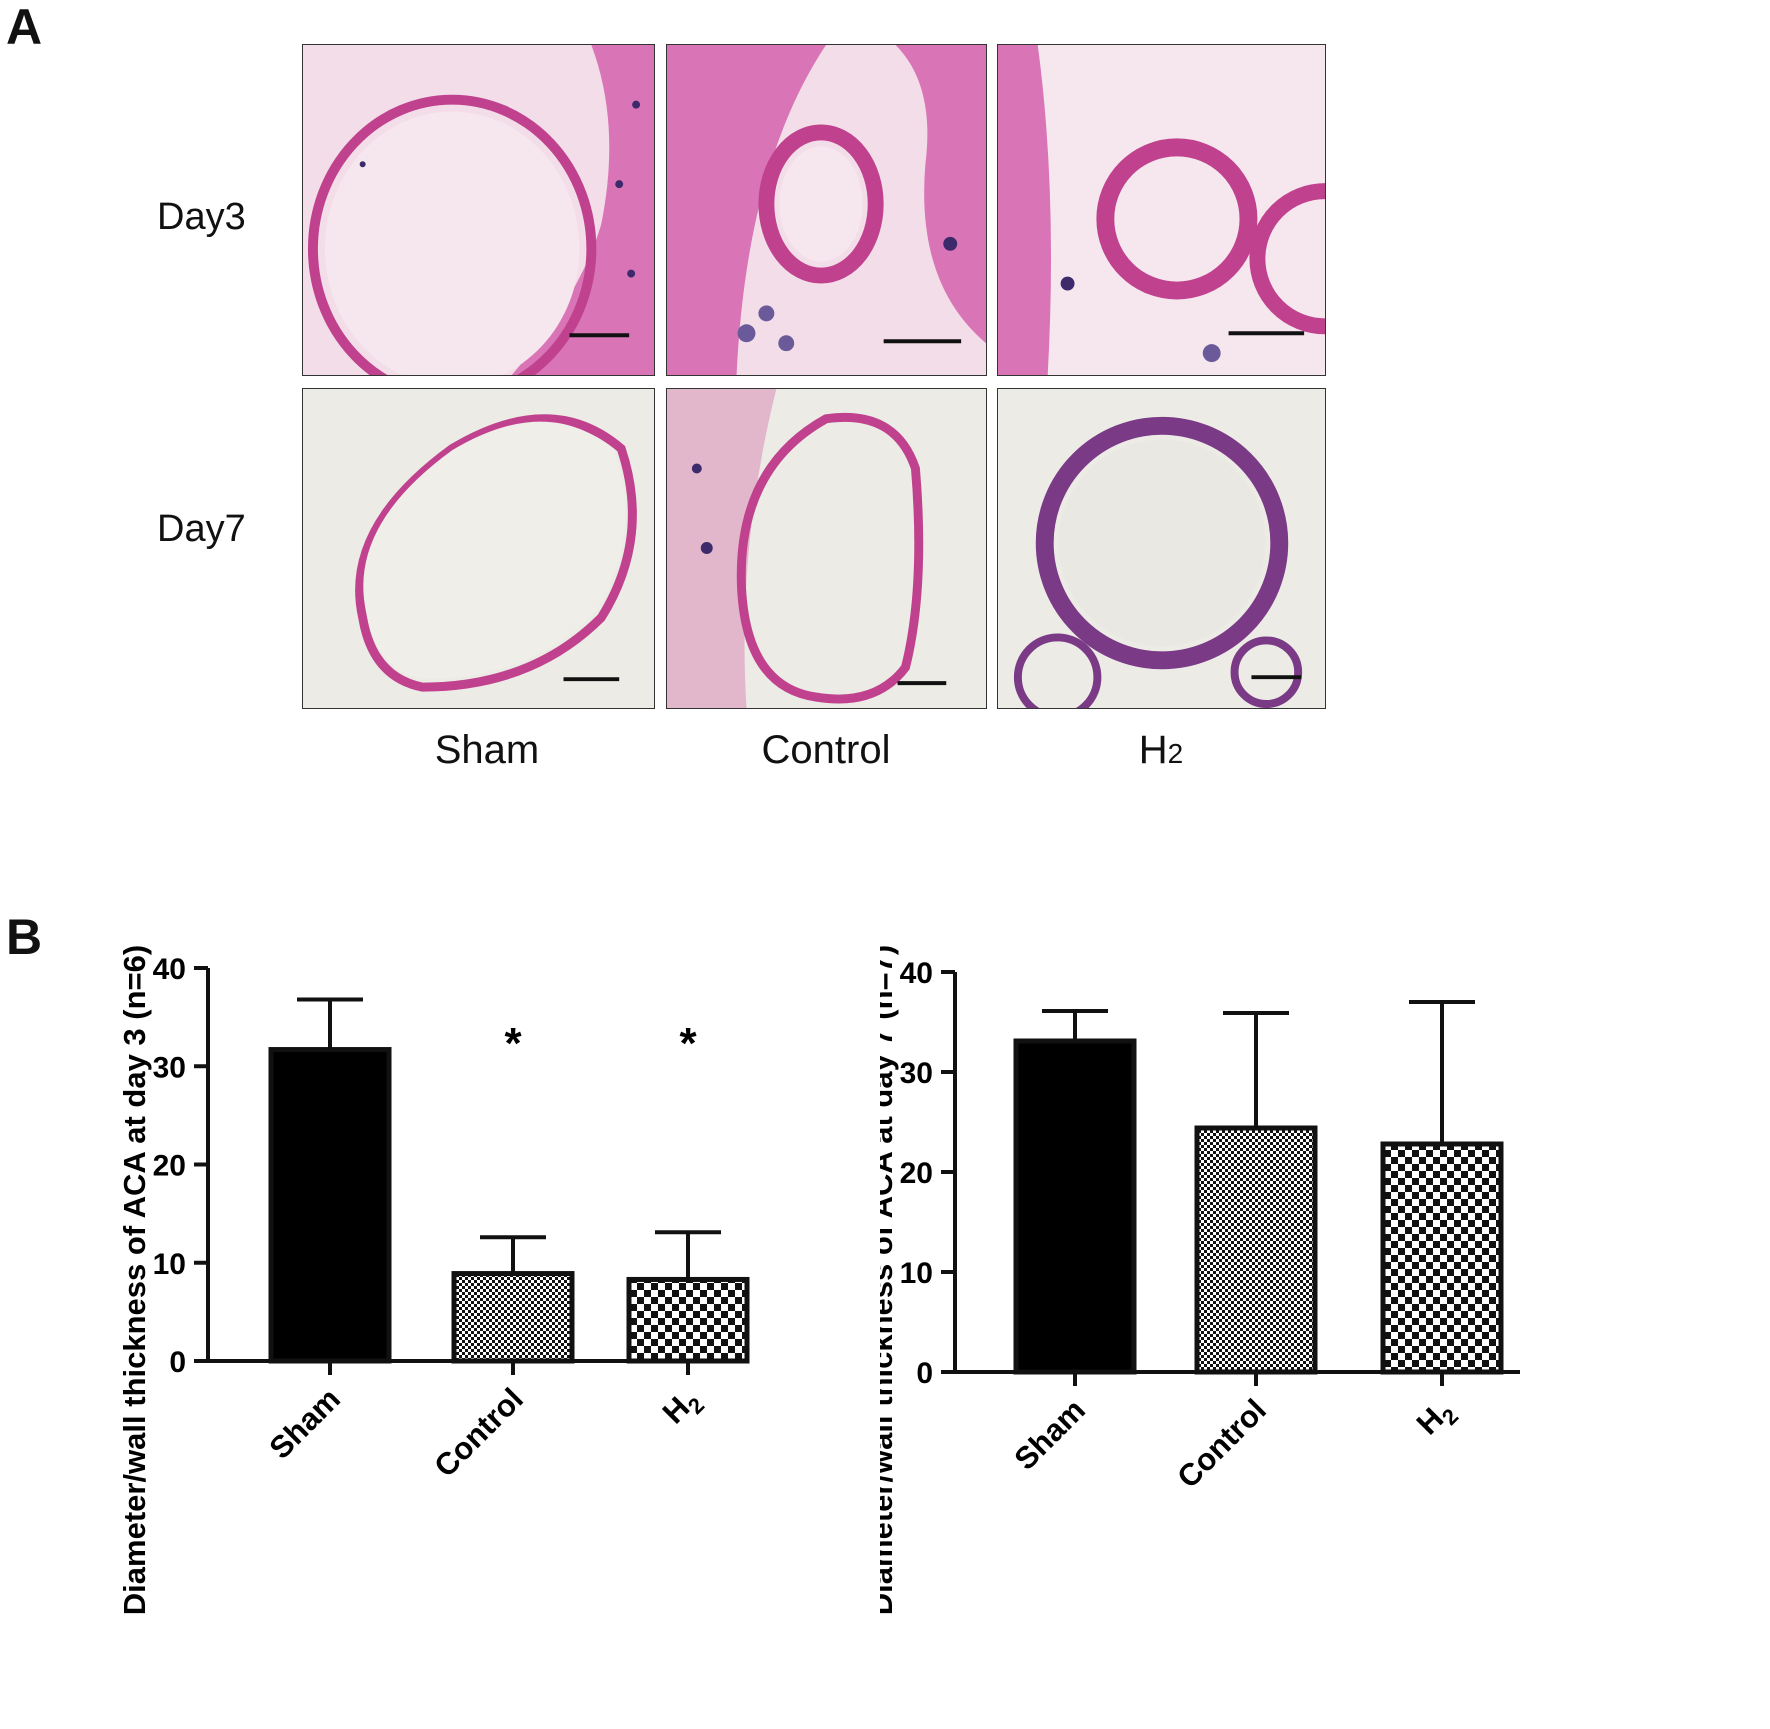 The width and height of the screenshot is (1770, 1729). Describe the element at coordinates (201, 529) in the screenshot. I see `row-label-day7: Day7` at that location.